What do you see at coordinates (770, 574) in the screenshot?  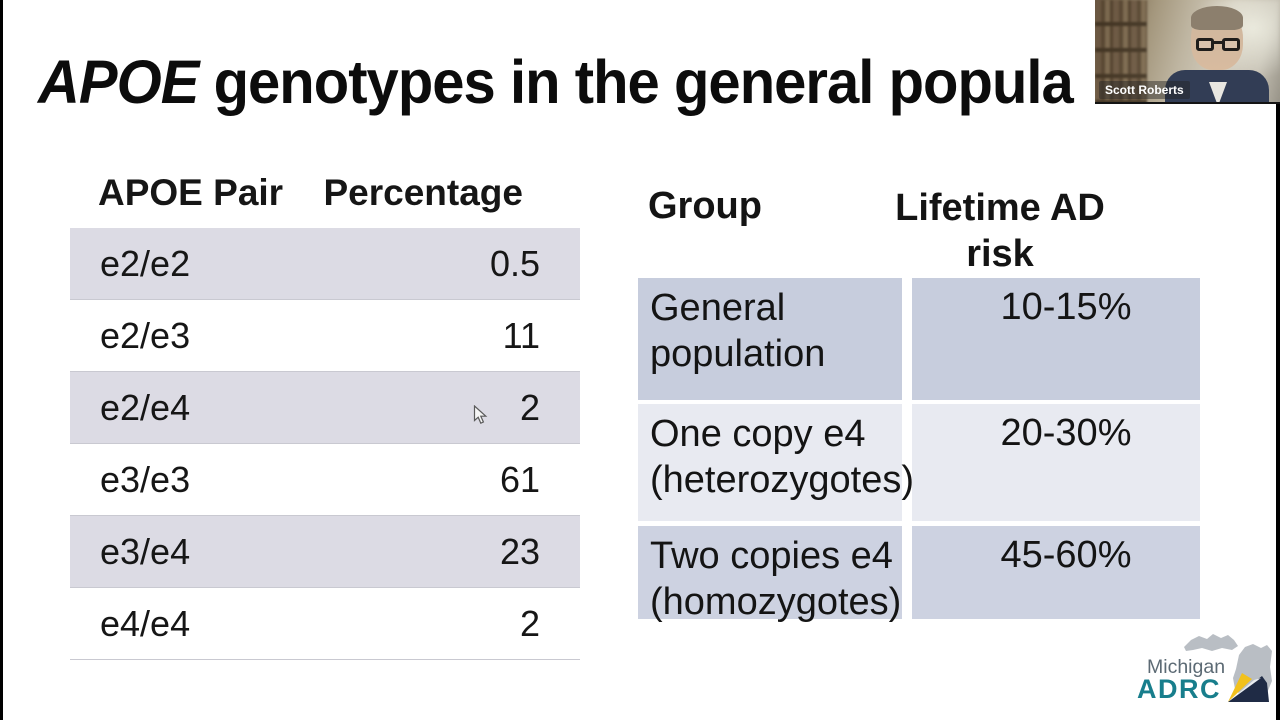 I see `risk-group: Two copies e4 (homozygotes)` at bounding box center [770, 574].